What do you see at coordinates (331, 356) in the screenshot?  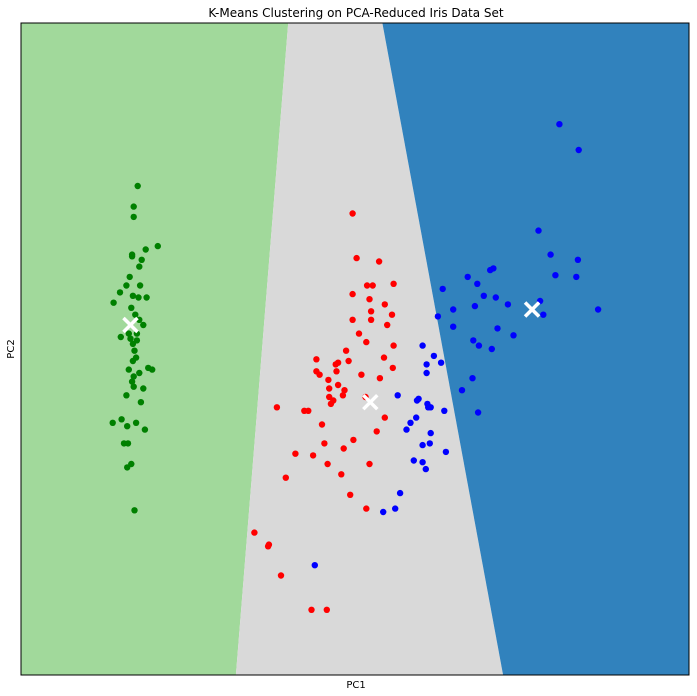 I see `centroids` at bounding box center [331, 356].